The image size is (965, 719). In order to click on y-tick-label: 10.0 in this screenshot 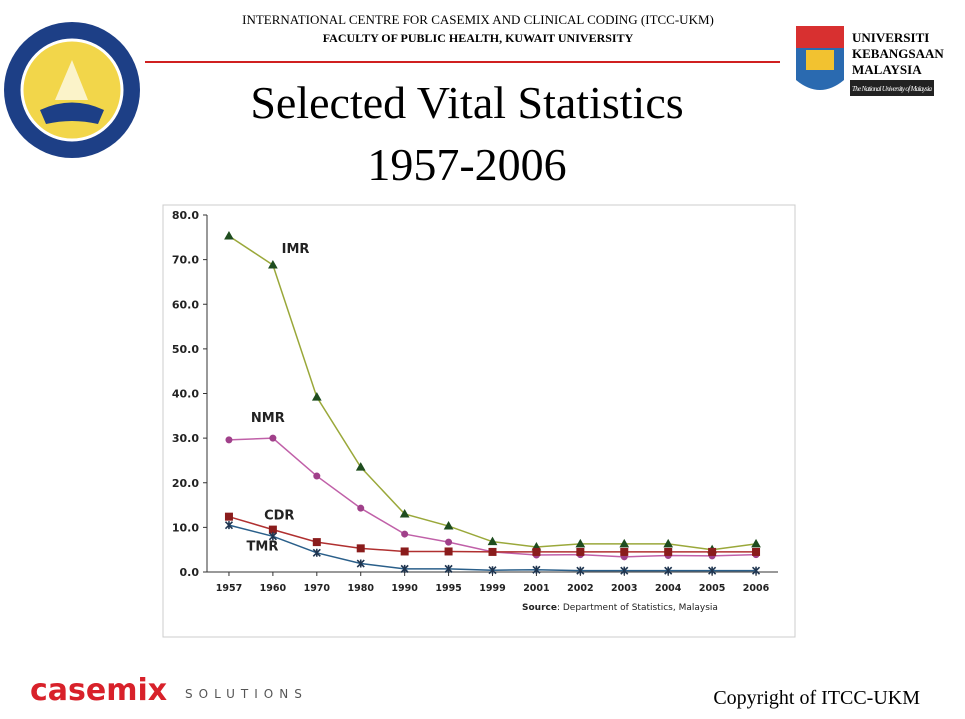, I will do `click(185, 527)`.